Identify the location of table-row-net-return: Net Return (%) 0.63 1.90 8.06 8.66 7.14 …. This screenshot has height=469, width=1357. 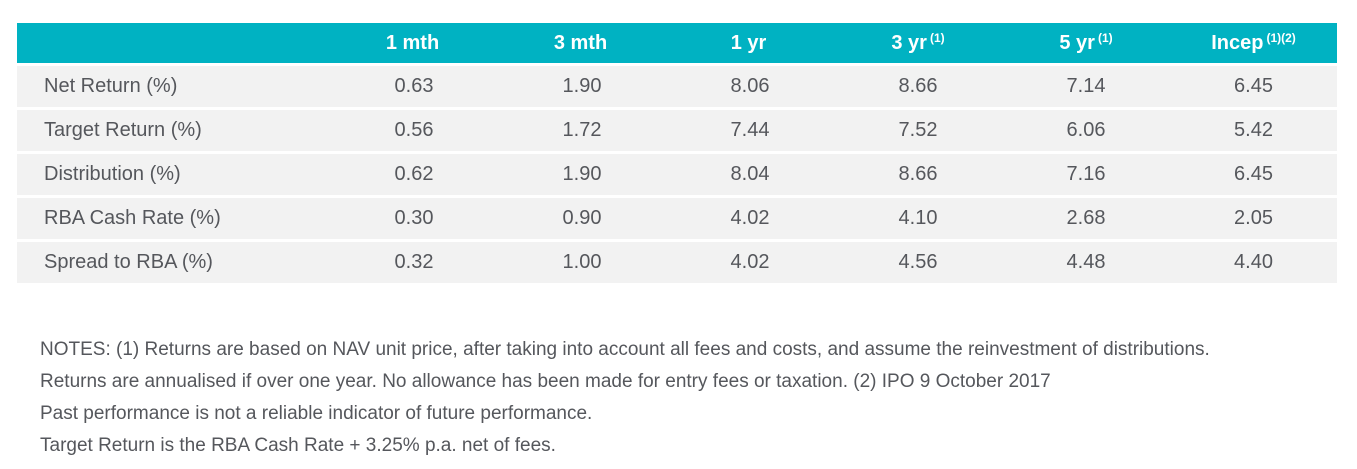
(677, 86).